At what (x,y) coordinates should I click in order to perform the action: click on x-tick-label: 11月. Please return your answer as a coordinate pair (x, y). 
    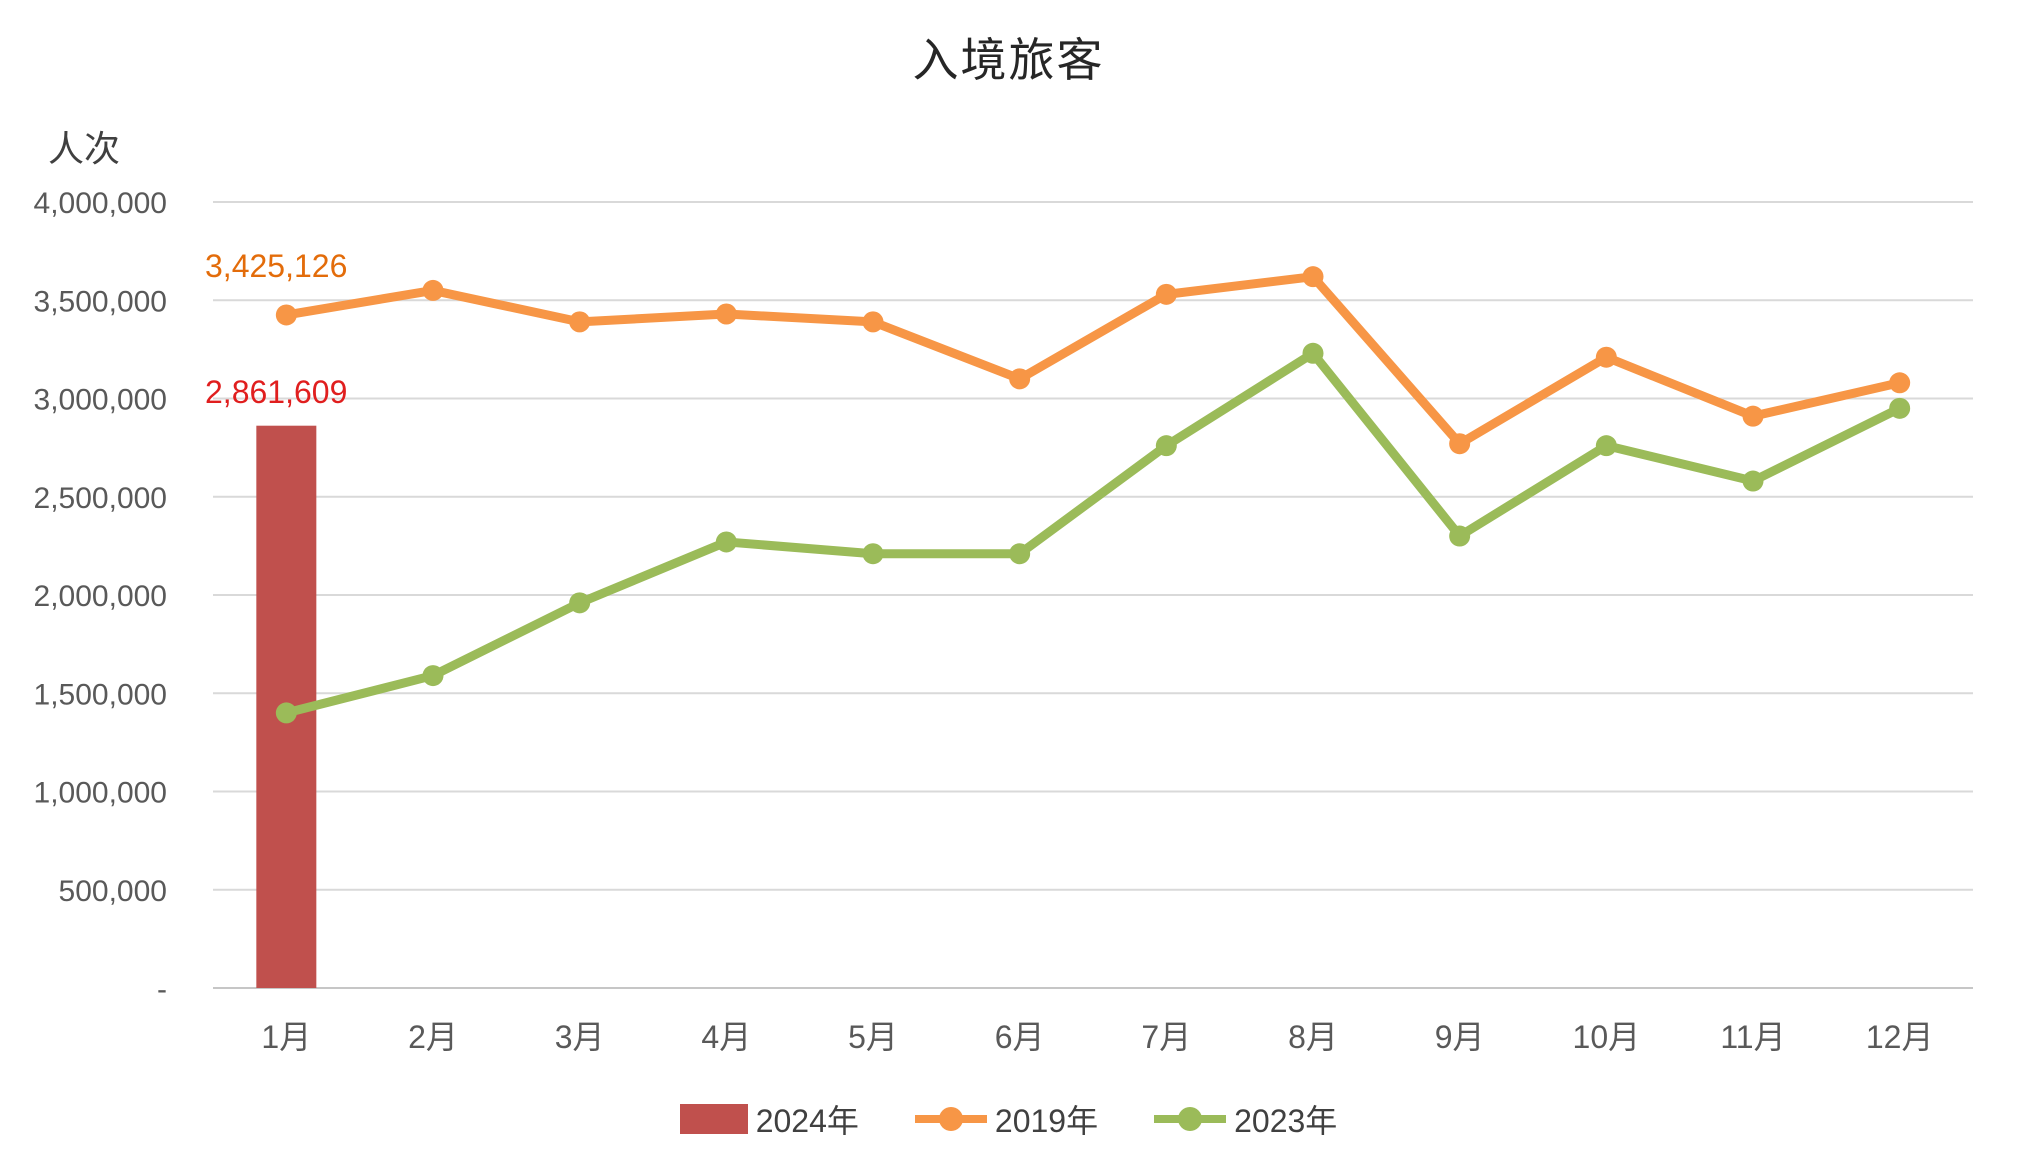
    Looking at the image, I should click on (1752, 1037).